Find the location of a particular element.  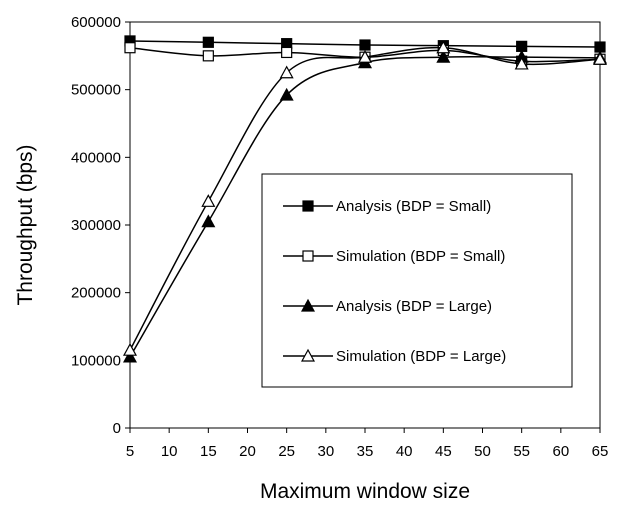

x-tick-label: 35 is located at coordinates (365, 451).